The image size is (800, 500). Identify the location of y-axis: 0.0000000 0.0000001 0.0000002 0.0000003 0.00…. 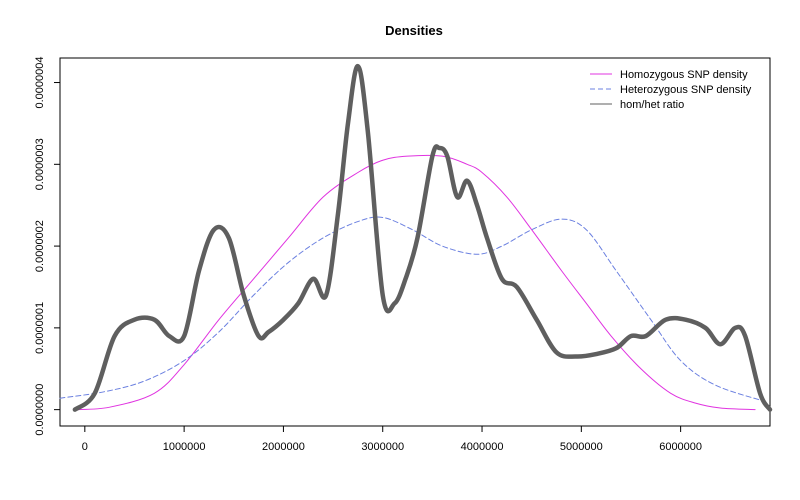
(47, 246).